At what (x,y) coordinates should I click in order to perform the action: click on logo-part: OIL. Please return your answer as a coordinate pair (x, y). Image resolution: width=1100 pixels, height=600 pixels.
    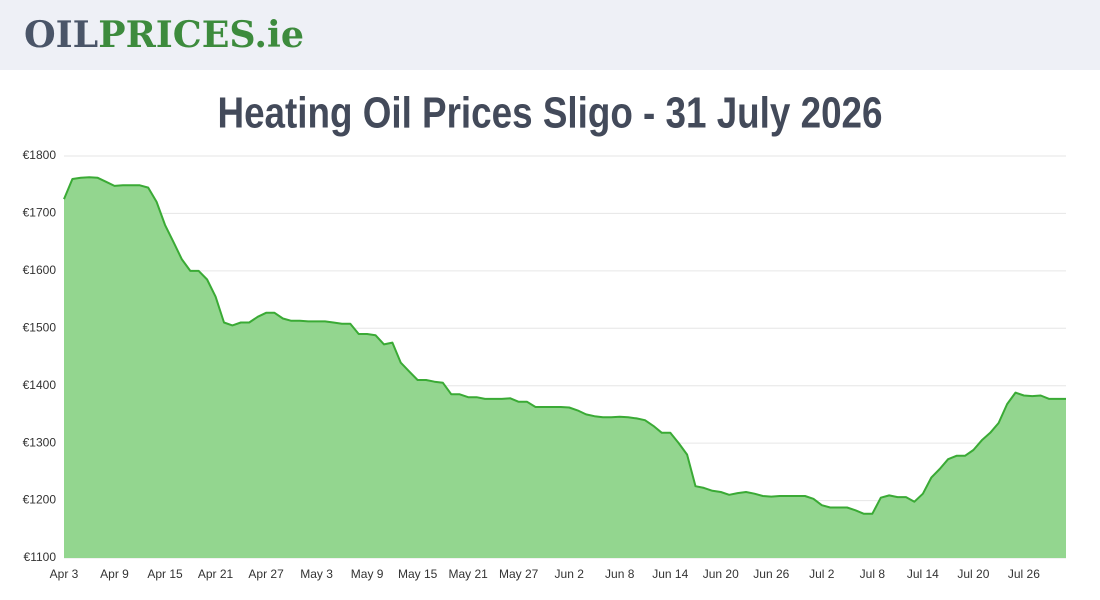
    Looking at the image, I should click on (61, 35).